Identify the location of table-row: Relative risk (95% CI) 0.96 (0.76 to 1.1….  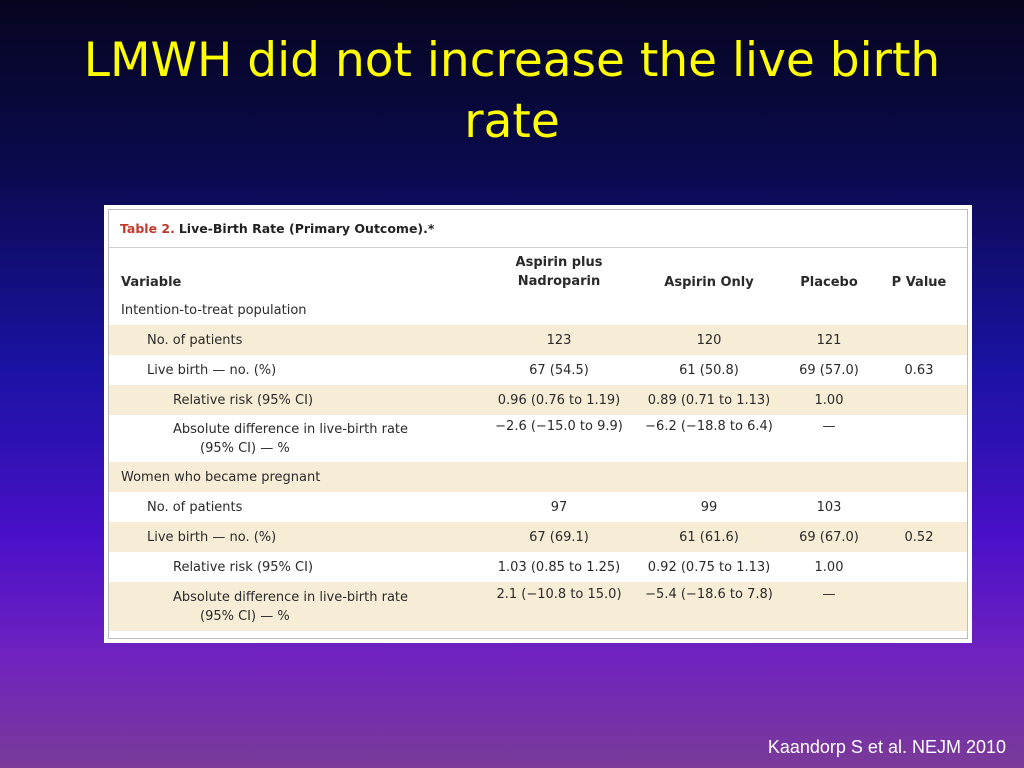
(538, 400).